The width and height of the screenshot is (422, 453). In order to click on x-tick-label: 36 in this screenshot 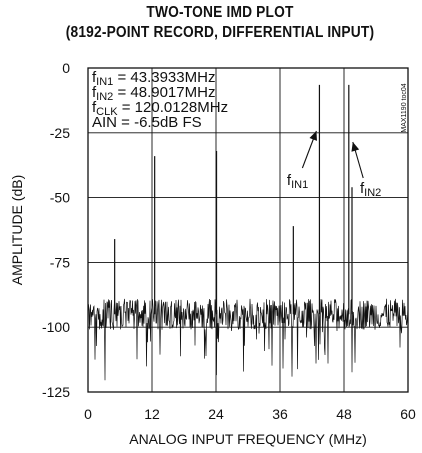, I will do `click(280, 414)`.